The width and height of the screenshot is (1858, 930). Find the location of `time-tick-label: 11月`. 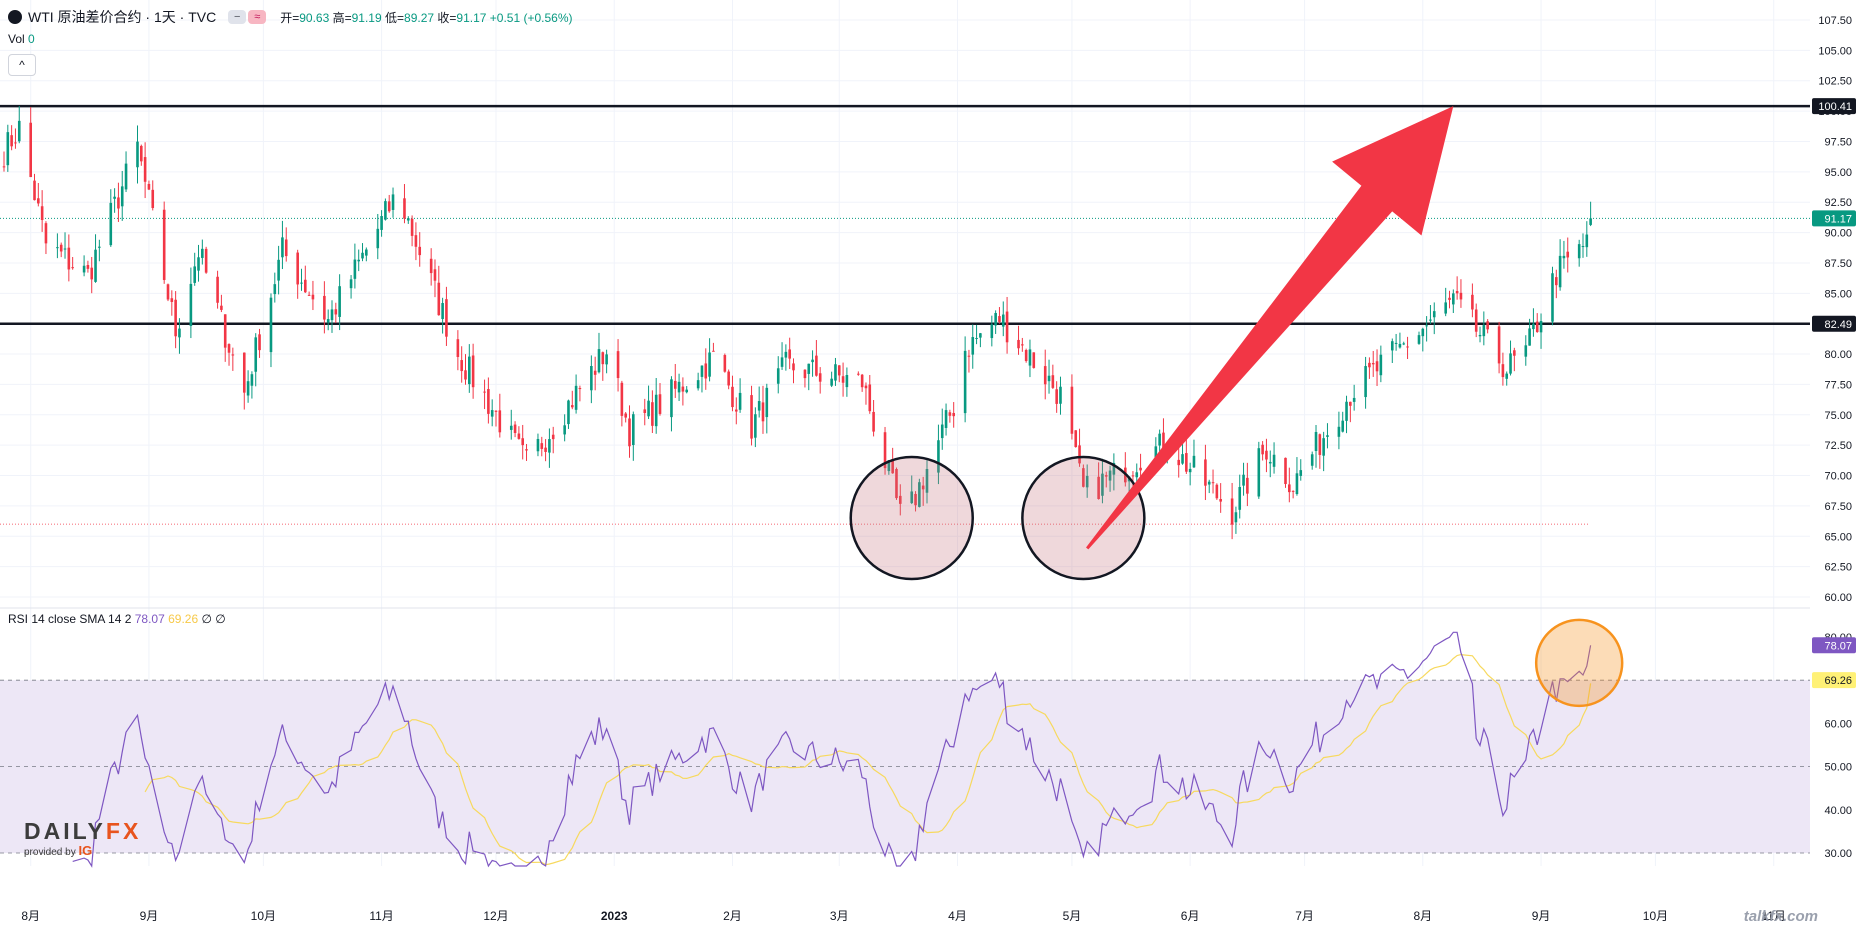

time-tick-label: 11月 is located at coordinates (1773, 916).